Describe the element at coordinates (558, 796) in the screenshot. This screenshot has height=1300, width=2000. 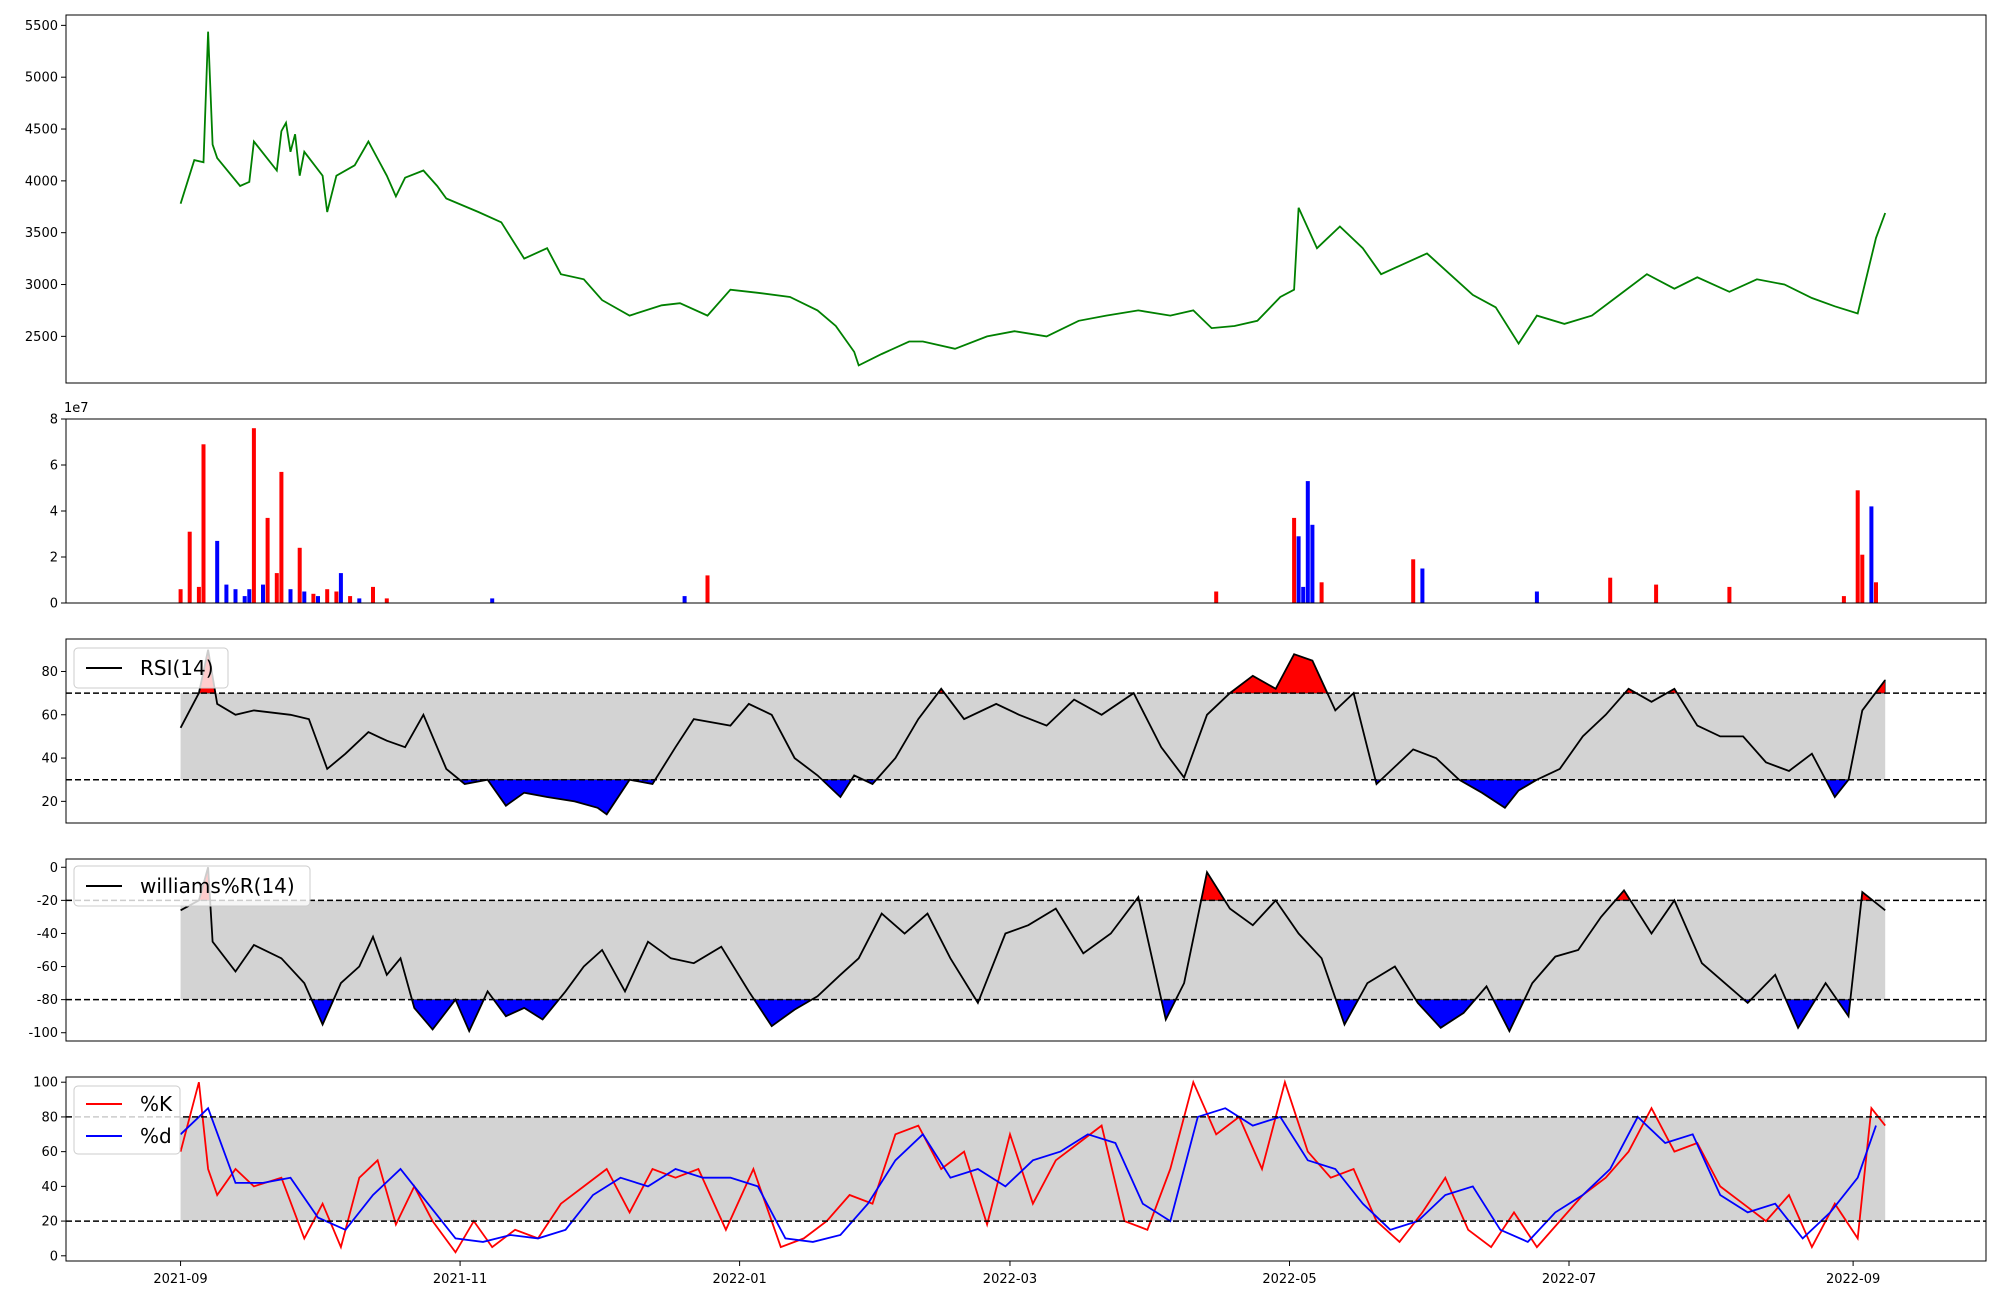
I see `rsi-oversold-fill` at that location.